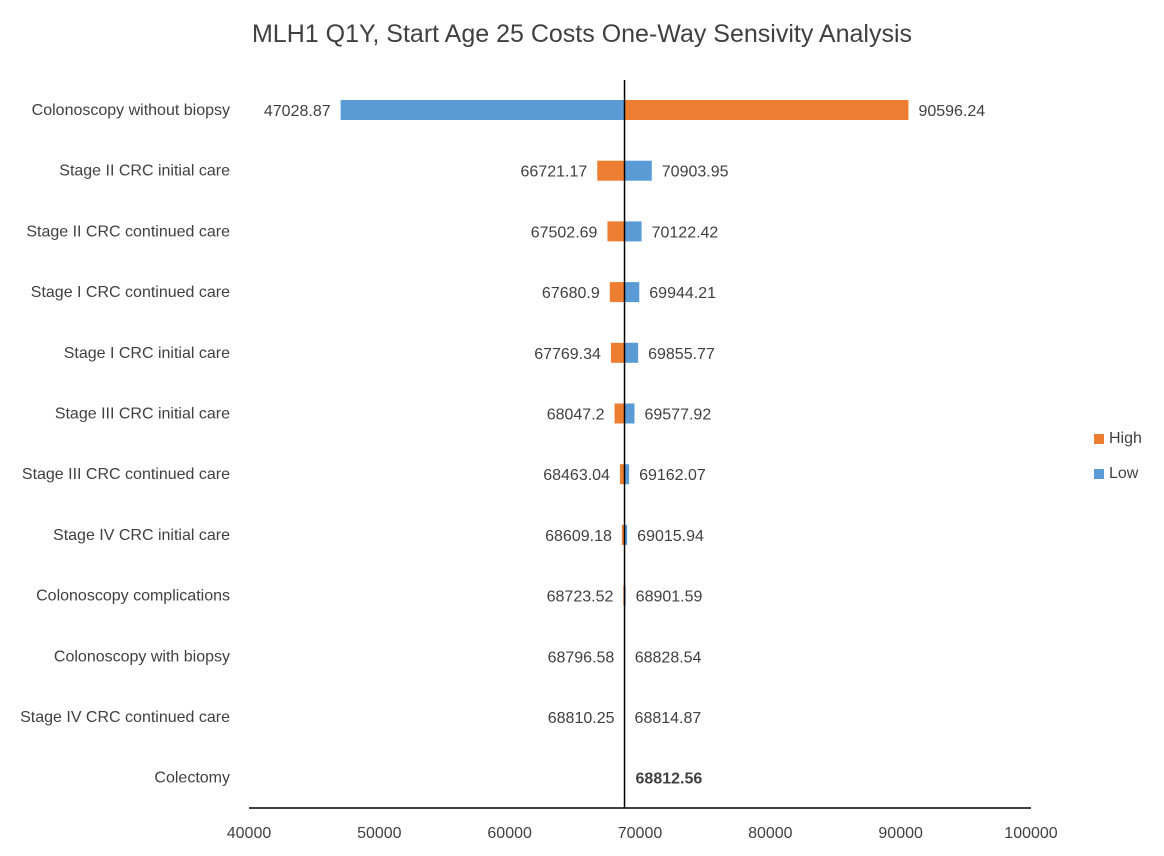 The image size is (1164, 856). What do you see at coordinates (554, 172) in the screenshot?
I see `data-label-left: 66721.17` at bounding box center [554, 172].